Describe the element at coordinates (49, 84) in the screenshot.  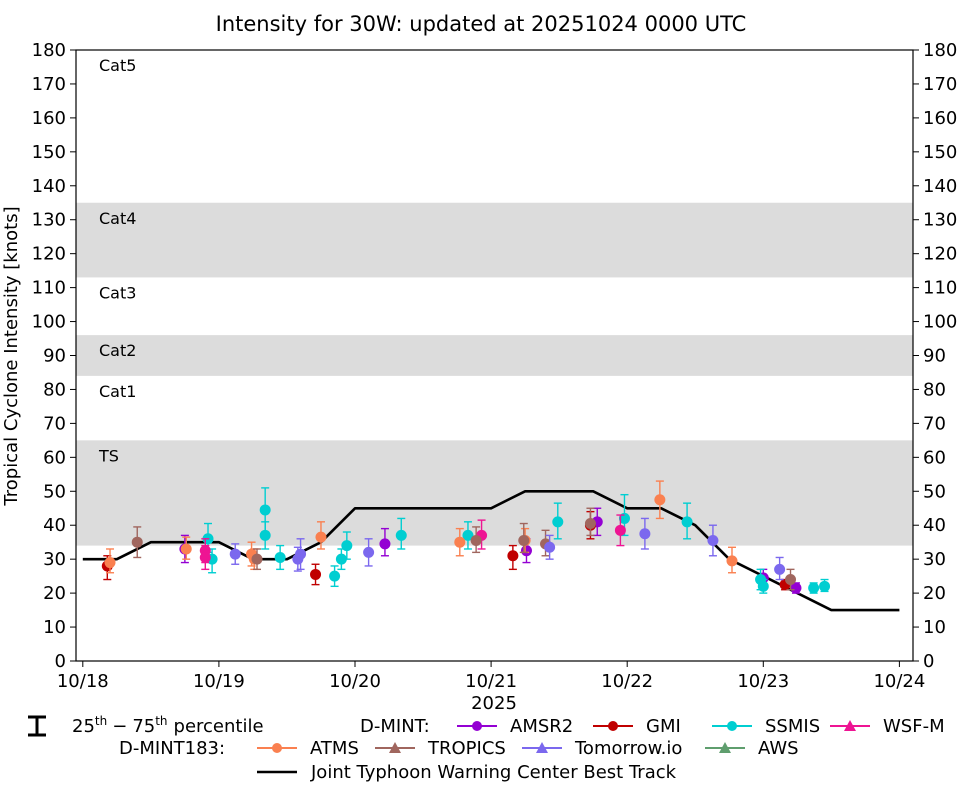
I see `y-tick-label-left: 170` at that location.